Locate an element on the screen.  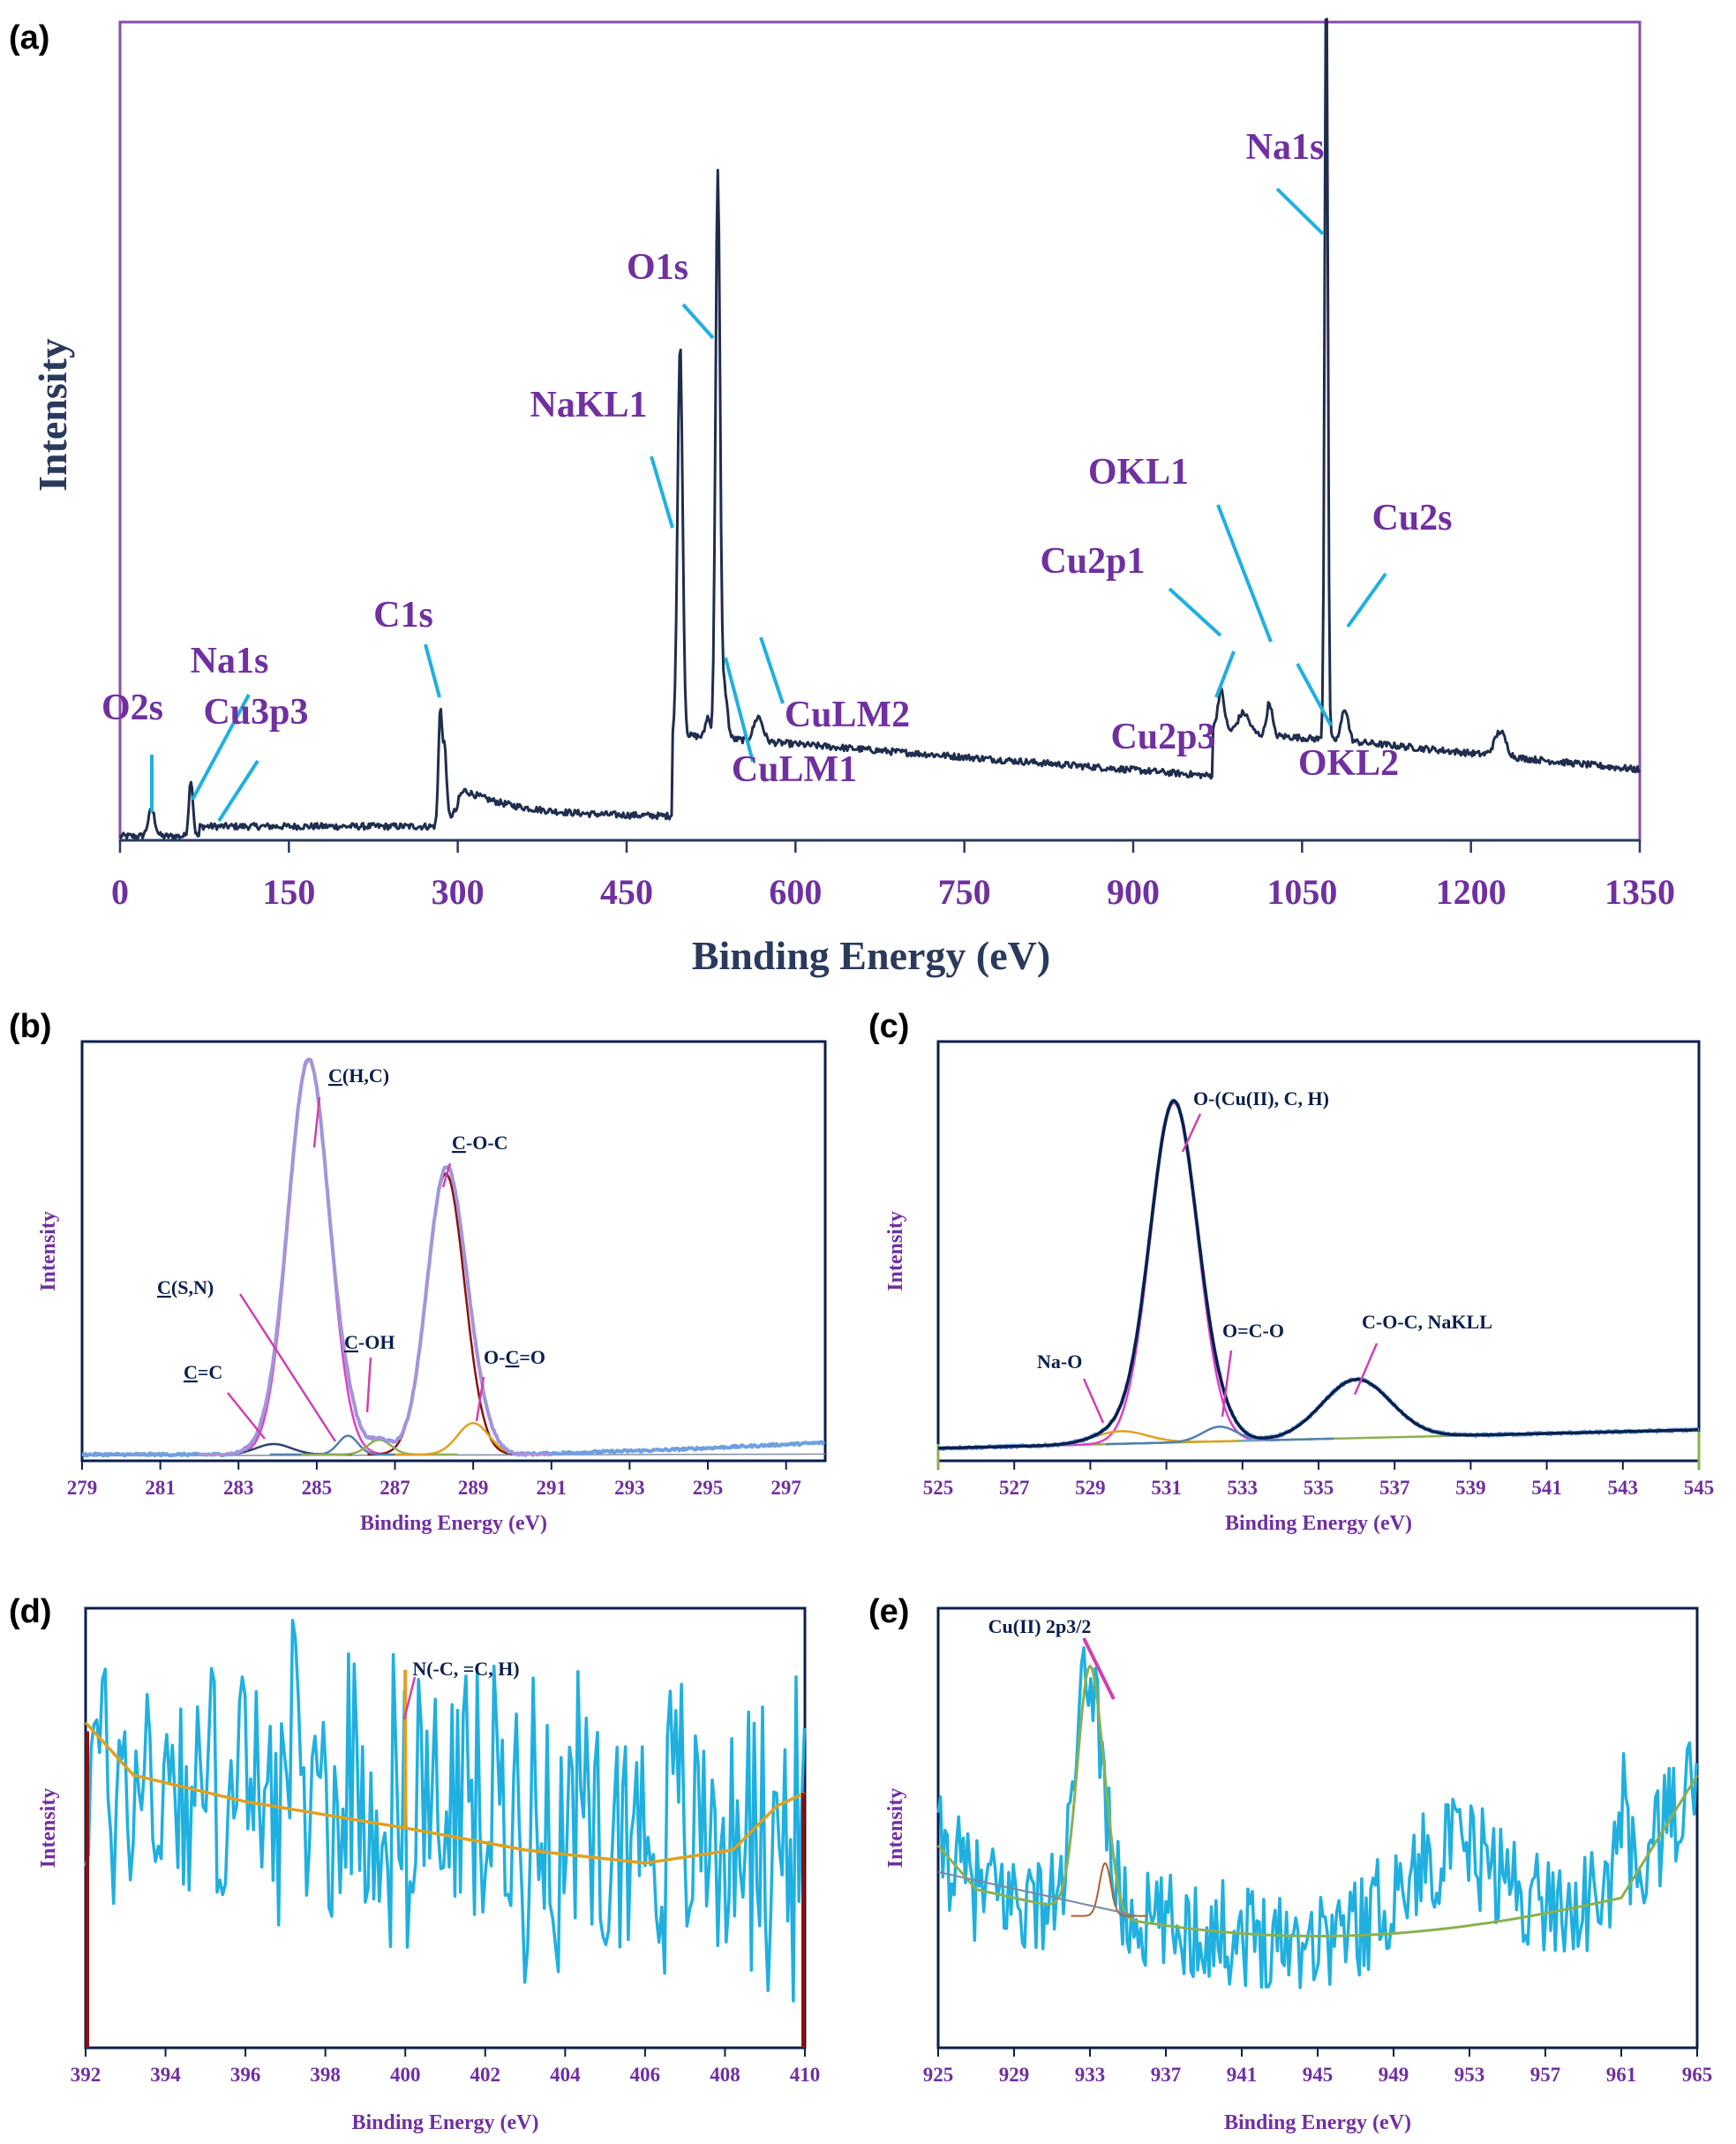
component-label: Cu(II) 2p3/2 is located at coordinates (1040, 1626).